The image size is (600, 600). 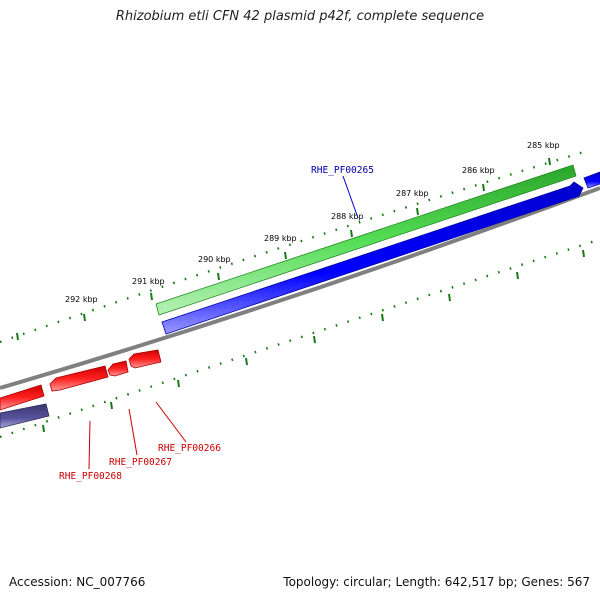 I want to click on gene-label-reverse: RHE_PF00266, so click(x=189, y=448).